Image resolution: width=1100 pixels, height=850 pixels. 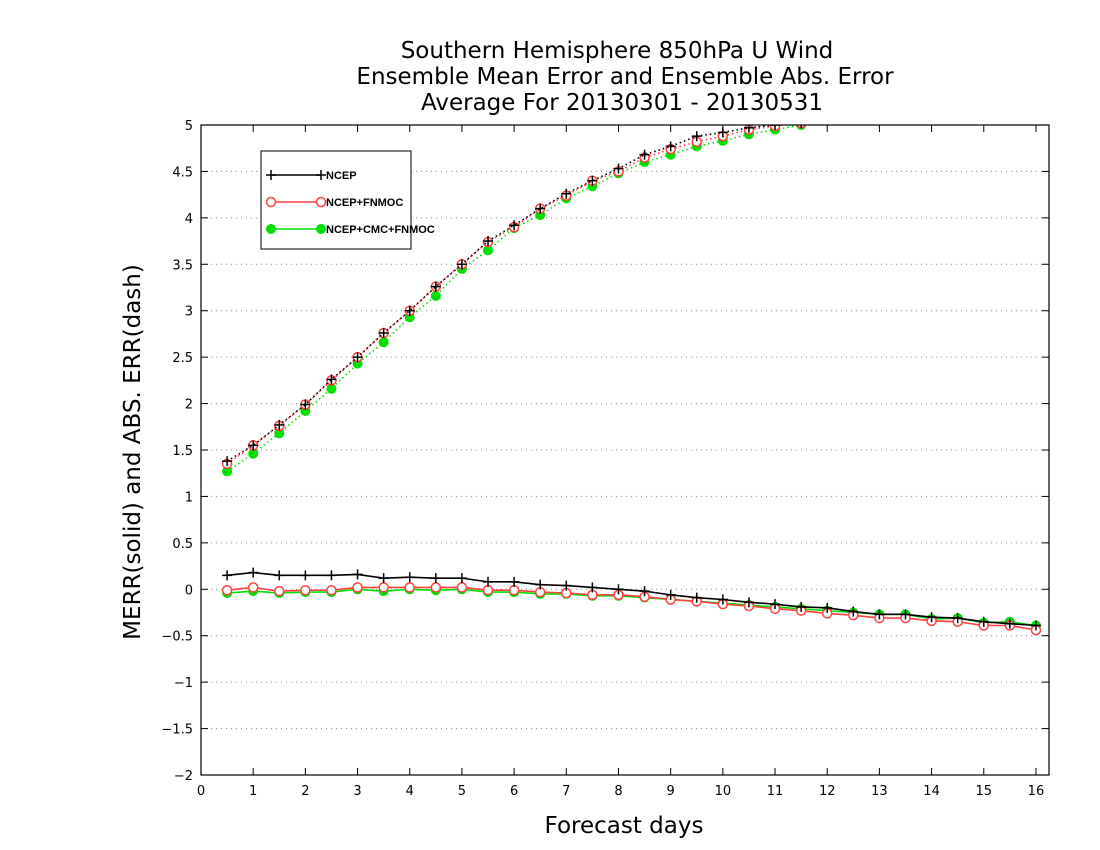 What do you see at coordinates (671, 791) in the screenshot?
I see `x-tick-label: 9` at bounding box center [671, 791].